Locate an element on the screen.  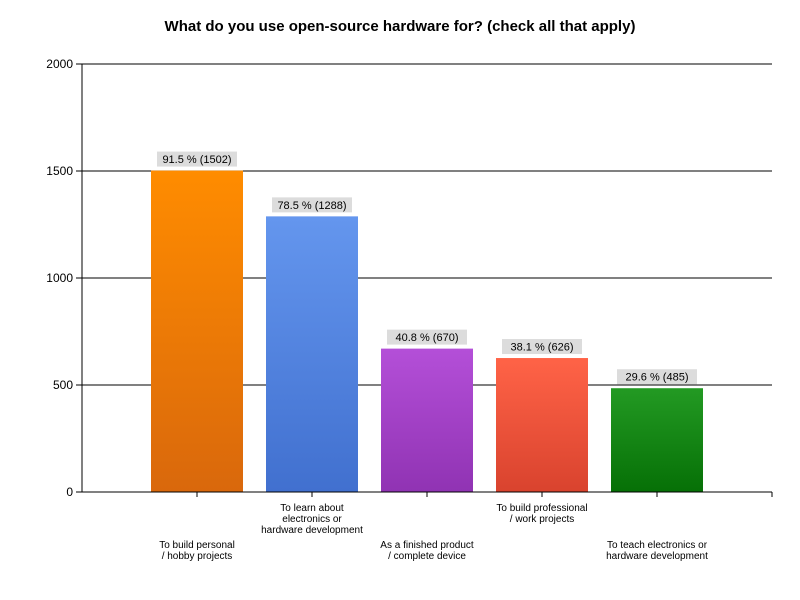
x-tick-label: / complete device is located at coordinates (427, 556).